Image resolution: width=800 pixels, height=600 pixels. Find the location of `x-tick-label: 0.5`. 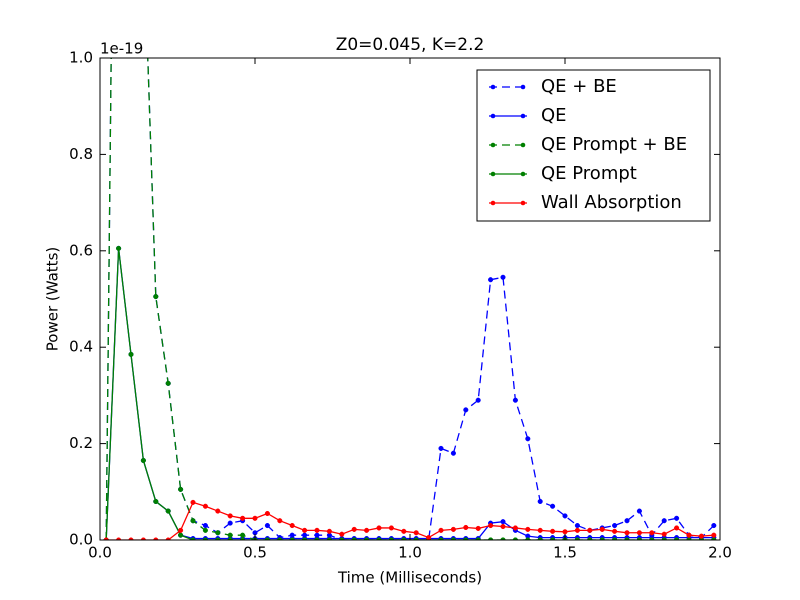

x-tick-label: 0.5 is located at coordinates (255, 553).